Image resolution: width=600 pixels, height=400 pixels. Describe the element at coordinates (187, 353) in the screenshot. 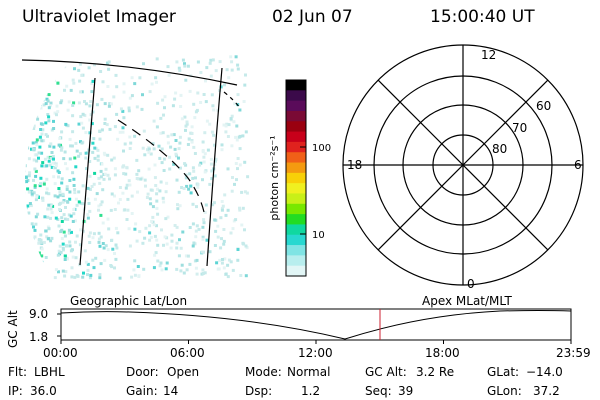

I see `altplot-xtick-0600: 06:00` at that location.